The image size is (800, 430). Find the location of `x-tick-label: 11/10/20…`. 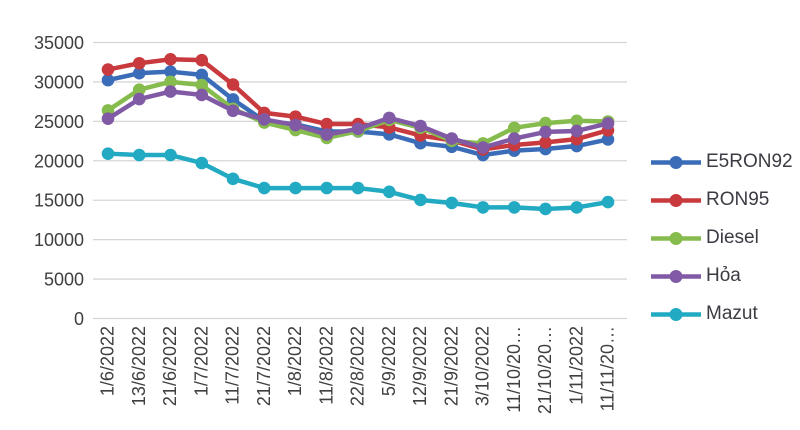

x-tick-label: 11/10/20… is located at coordinates (514, 369).